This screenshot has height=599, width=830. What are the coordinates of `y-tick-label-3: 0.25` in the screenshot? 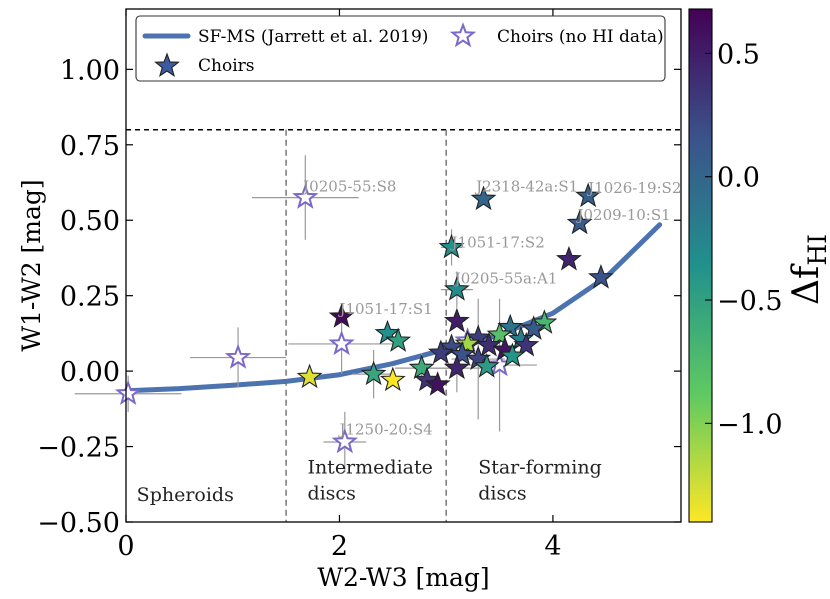 It's located at (90, 297).